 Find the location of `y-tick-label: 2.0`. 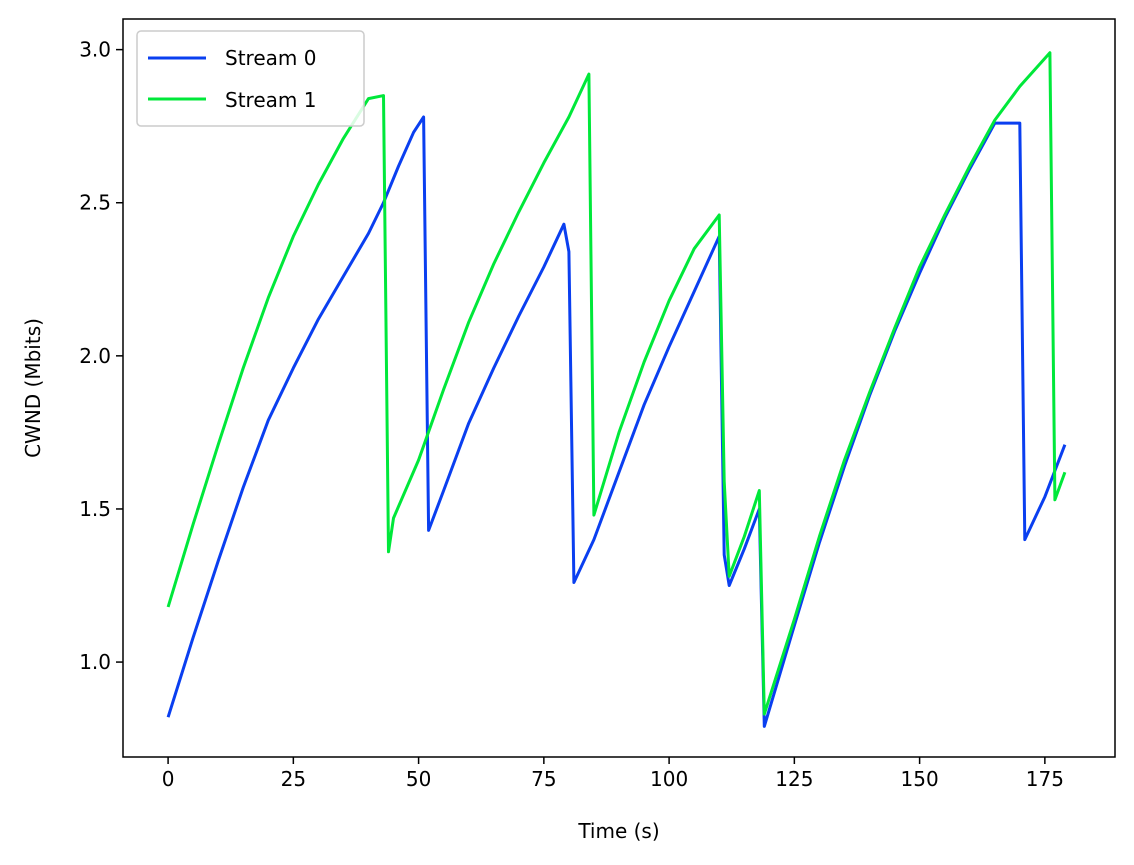

y-tick-label: 2.0 is located at coordinates (95, 356).